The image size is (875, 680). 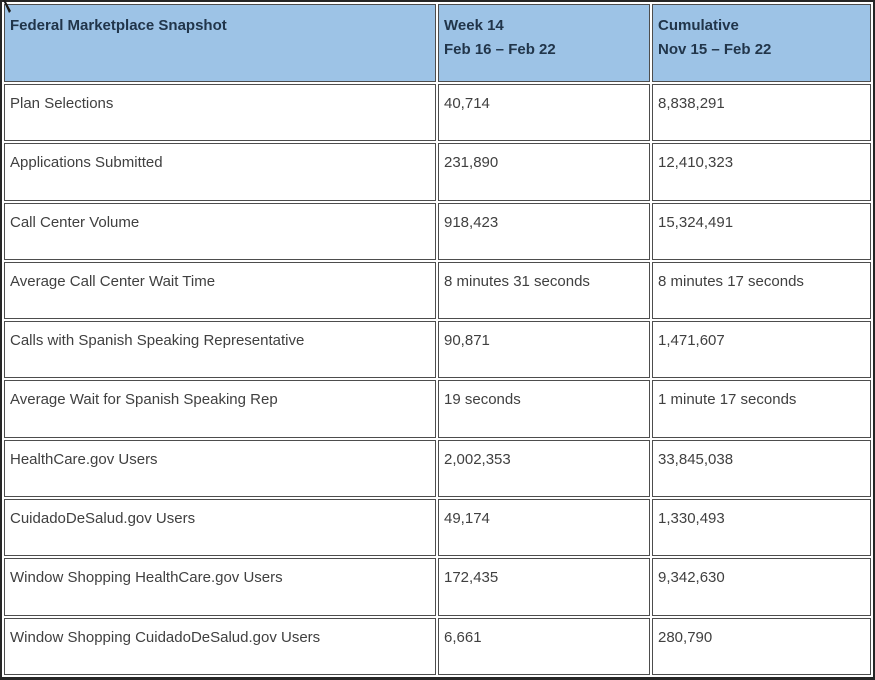 What do you see at coordinates (761, 587) in the screenshot?
I see `cumulative-value-cell: 9,342,630` at bounding box center [761, 587].